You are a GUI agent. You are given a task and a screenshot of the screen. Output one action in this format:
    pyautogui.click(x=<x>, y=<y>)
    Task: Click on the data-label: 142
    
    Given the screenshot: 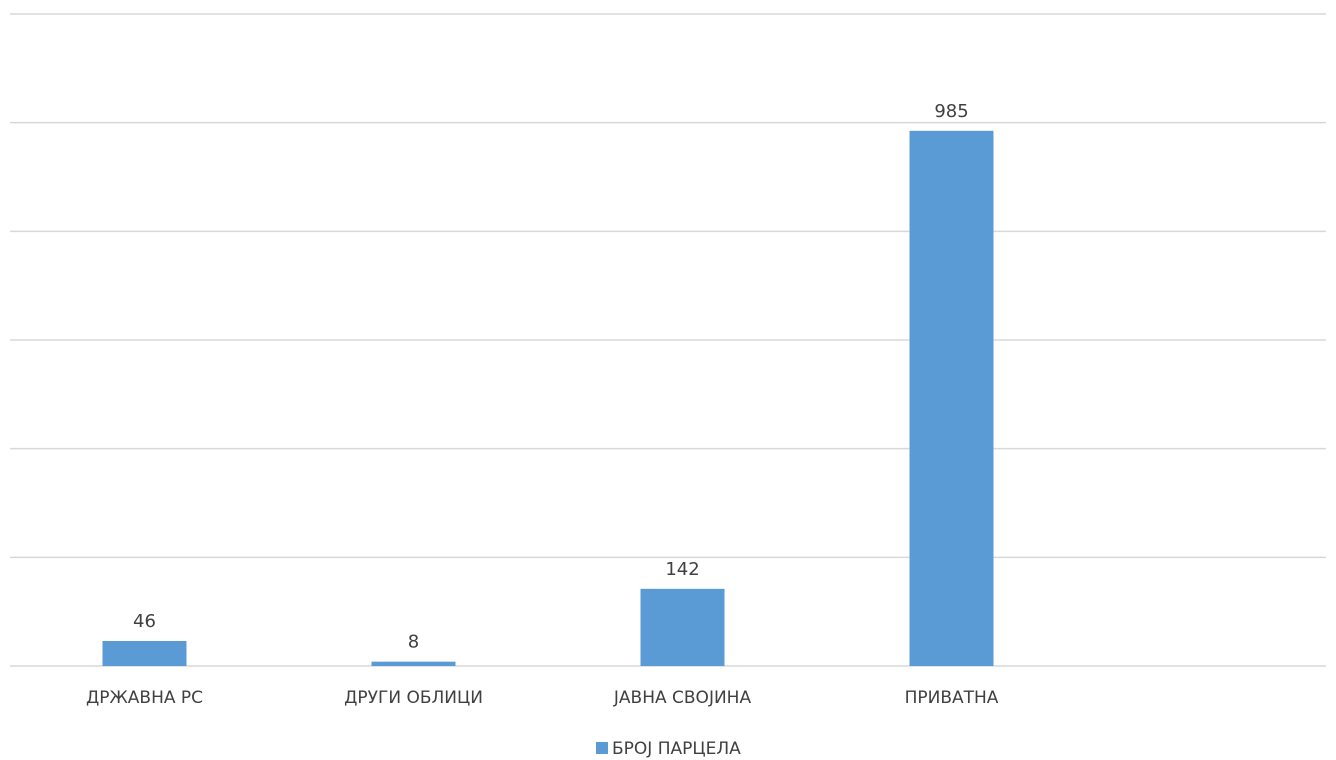 What is the action you would take?
    pyautogui.click(x=682, y=569)
    